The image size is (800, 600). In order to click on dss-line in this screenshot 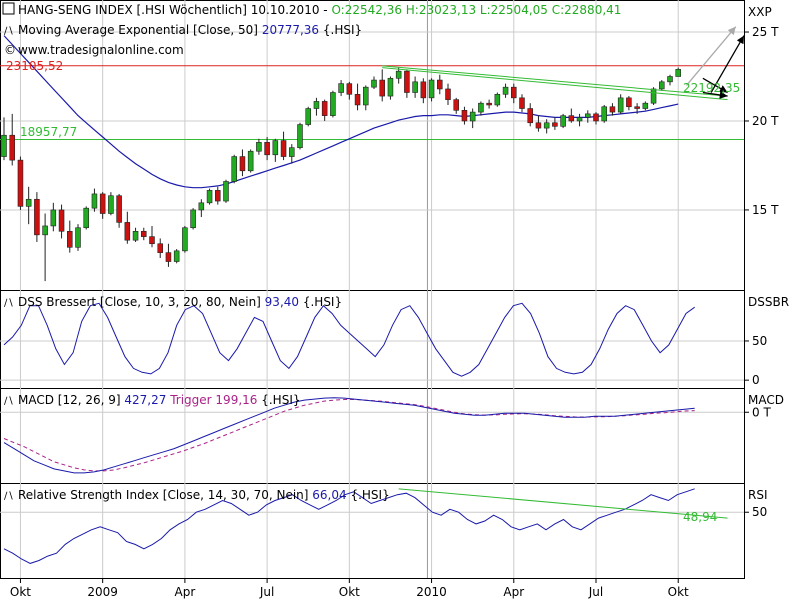, I will do `click(349, 339)`.